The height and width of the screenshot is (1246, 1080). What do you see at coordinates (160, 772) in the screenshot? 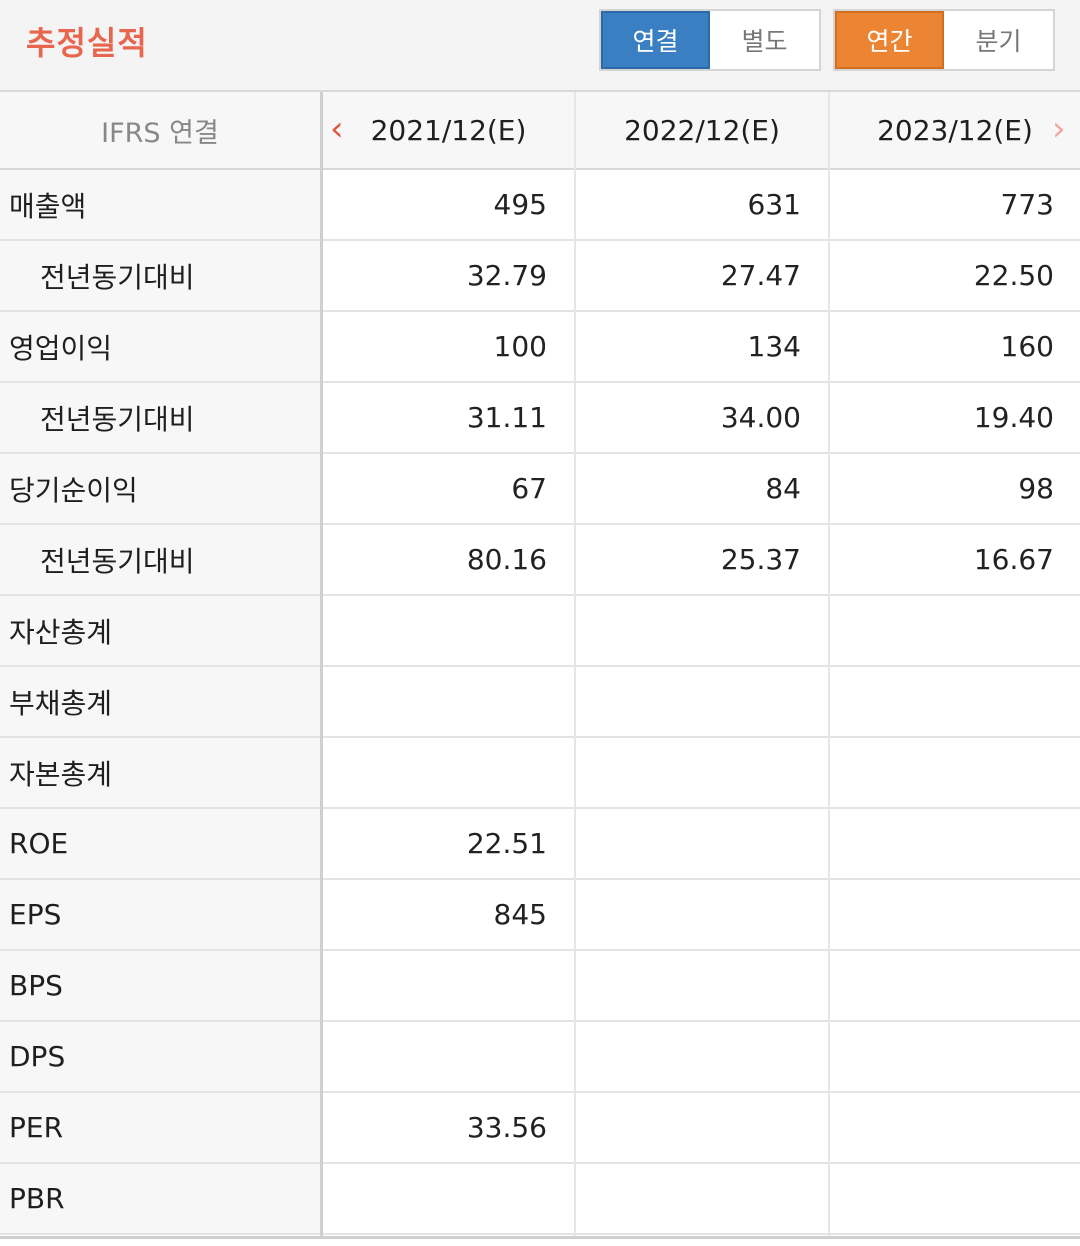
I see `row-label-cell: 자본총계` at bounding box center [160, 772].